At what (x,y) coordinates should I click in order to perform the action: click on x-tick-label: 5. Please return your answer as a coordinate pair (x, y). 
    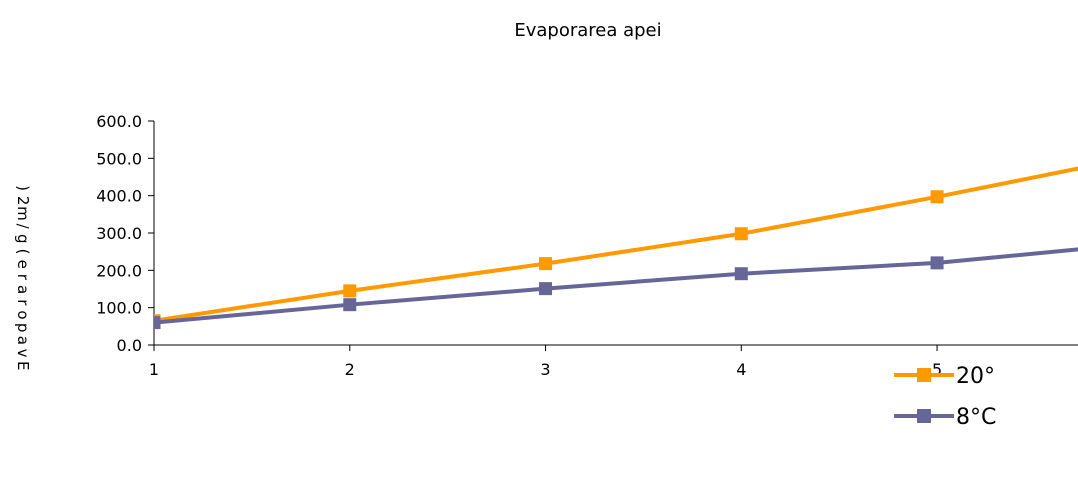
    Looking at the image, I should click on (937, 369).